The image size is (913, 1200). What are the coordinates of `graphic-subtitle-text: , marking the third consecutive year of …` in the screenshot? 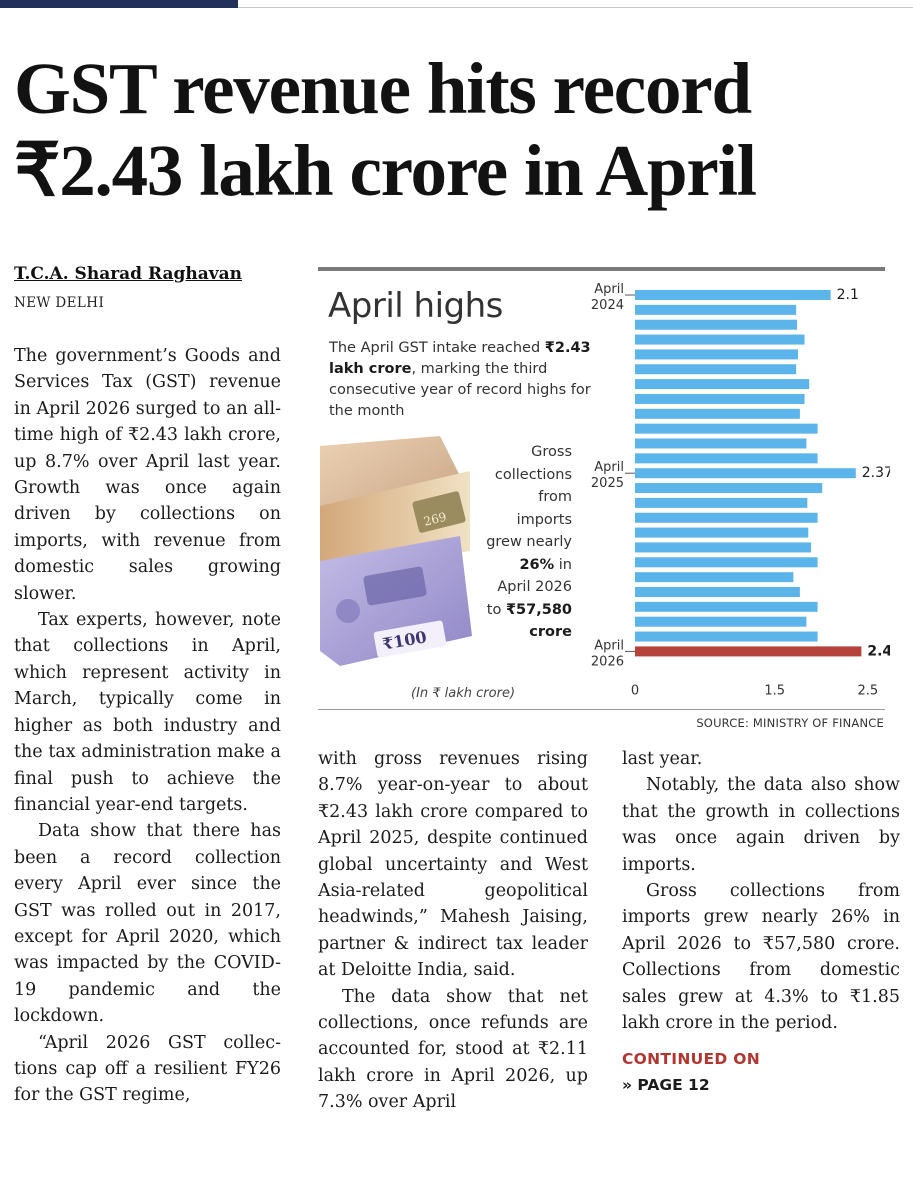 It's located at (460, 390).